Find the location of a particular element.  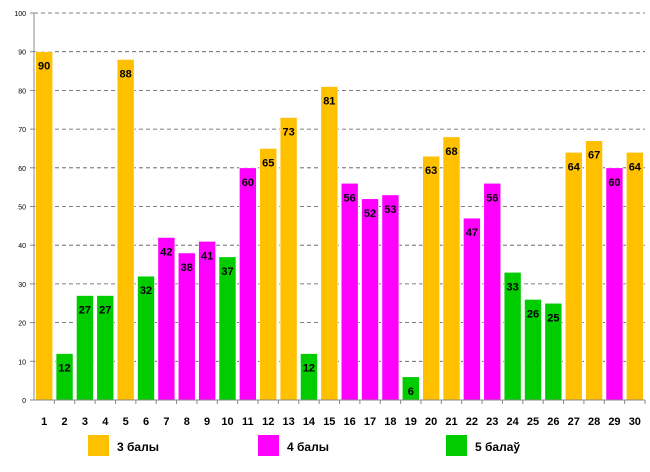

y-tick-label: 0 is located at coordinates (24, 401).